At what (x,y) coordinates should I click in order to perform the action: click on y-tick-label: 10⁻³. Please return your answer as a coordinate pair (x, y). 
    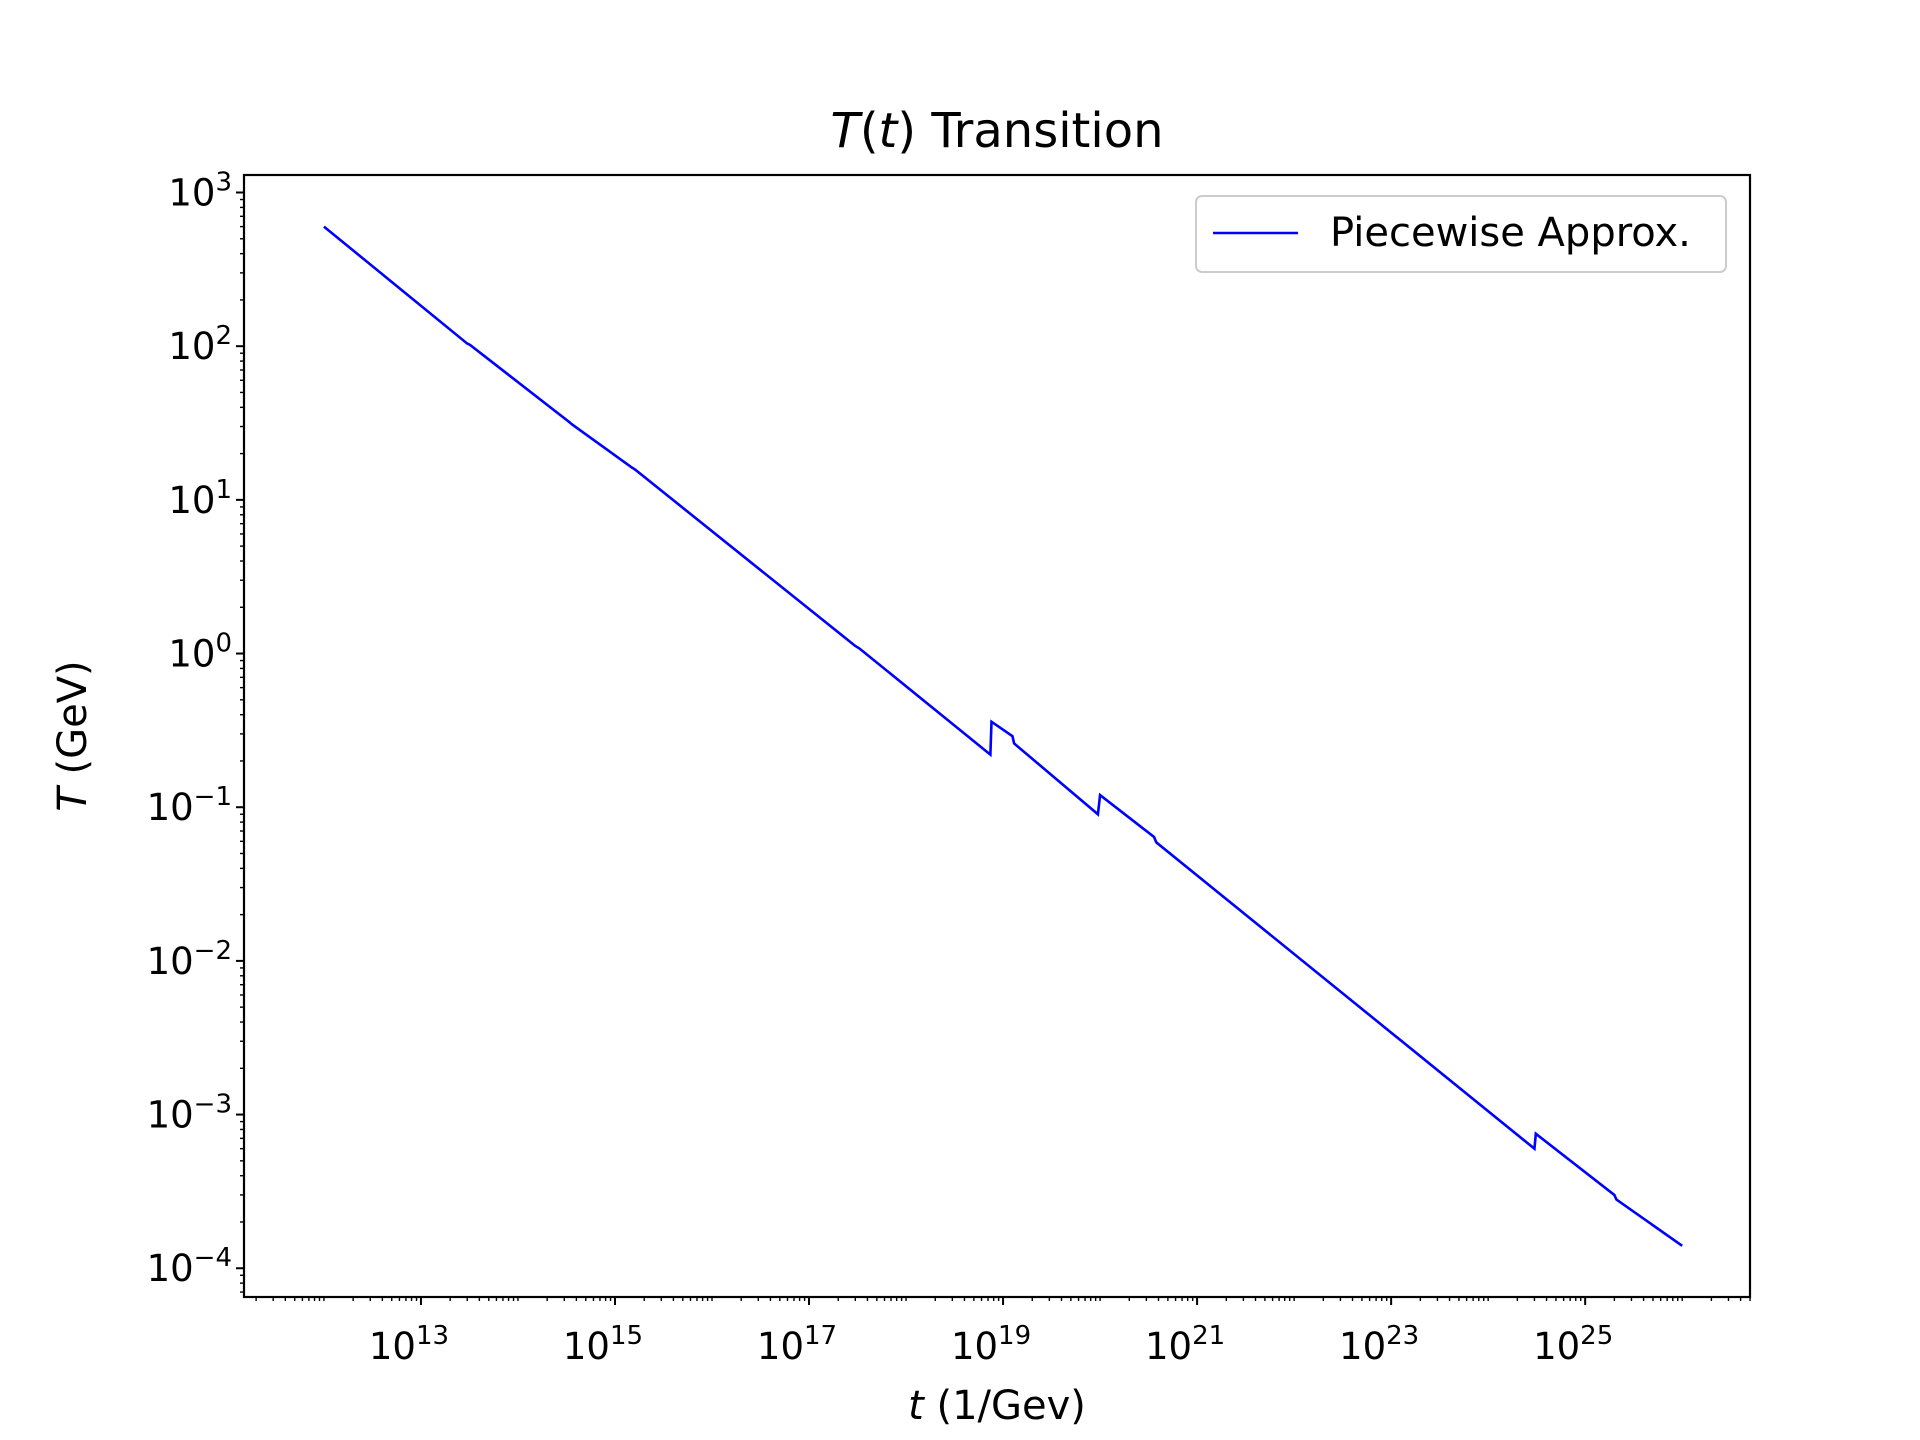
    Looking at the image, I should click on (189, 1113).